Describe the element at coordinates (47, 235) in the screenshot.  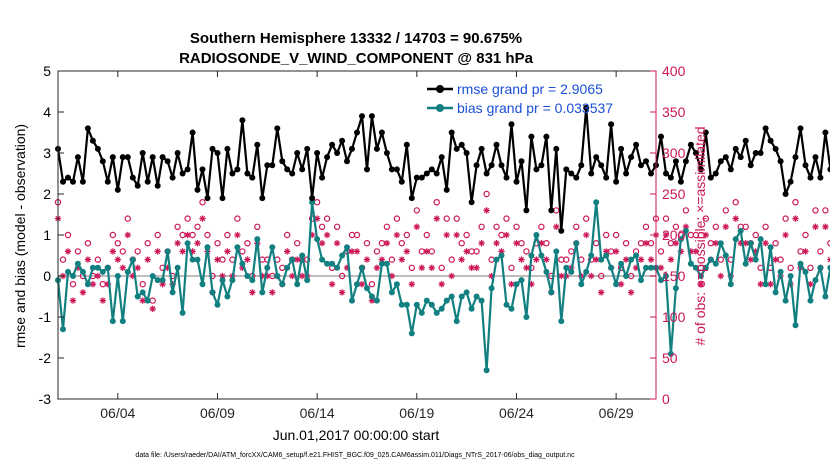
I see `y-left-tick-label: 1` at that location.